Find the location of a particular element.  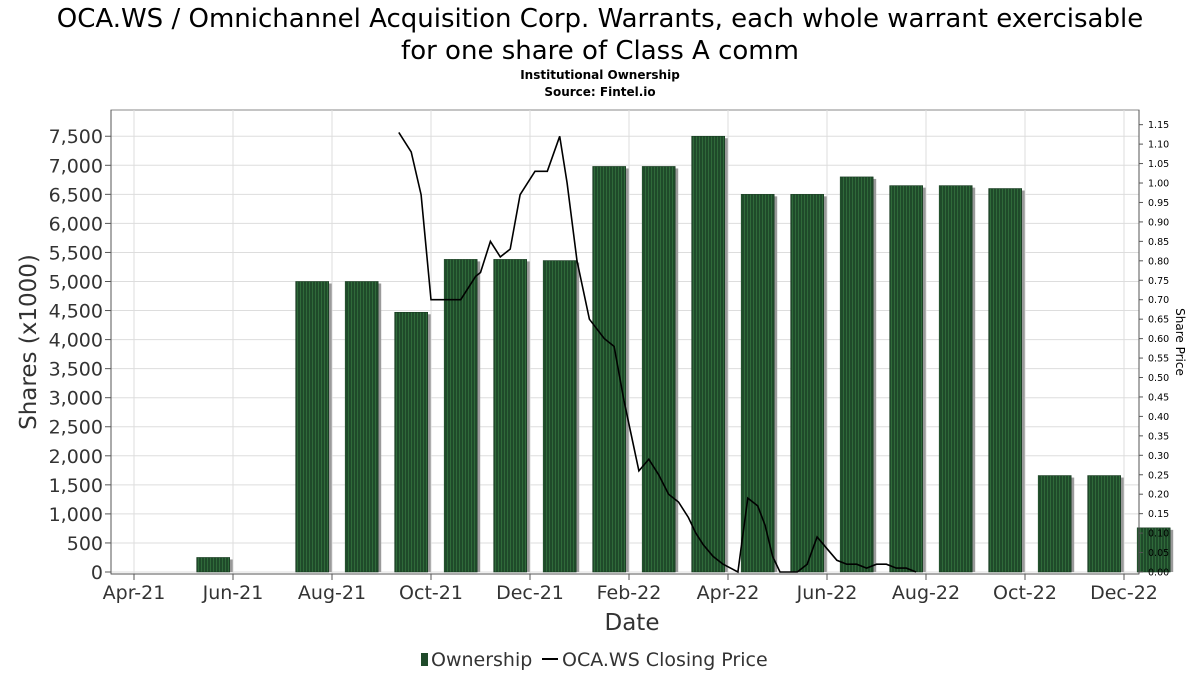

y2-tick-label: 0.35 is located at coordinates (1158, 436).